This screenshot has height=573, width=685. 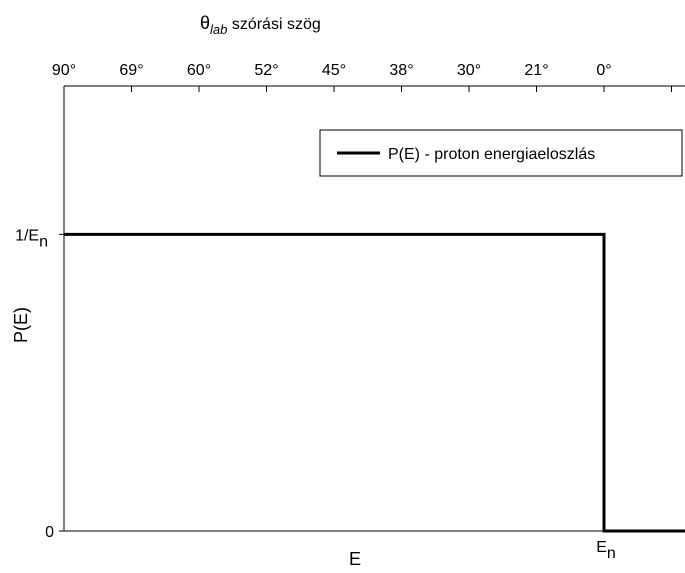 What do you see at coordinates (31, 238) in the screenshot?
I see `y-tick-label: 1/En` at bounding box center [31, 238].